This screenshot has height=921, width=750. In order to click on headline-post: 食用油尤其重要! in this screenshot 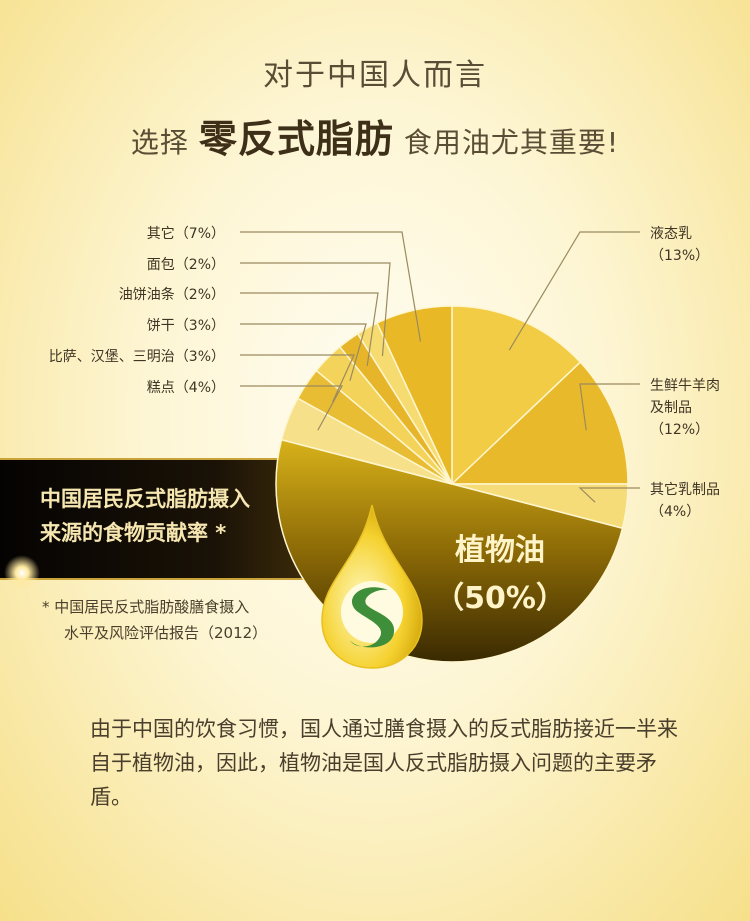, I will do `click(511, 142)`.